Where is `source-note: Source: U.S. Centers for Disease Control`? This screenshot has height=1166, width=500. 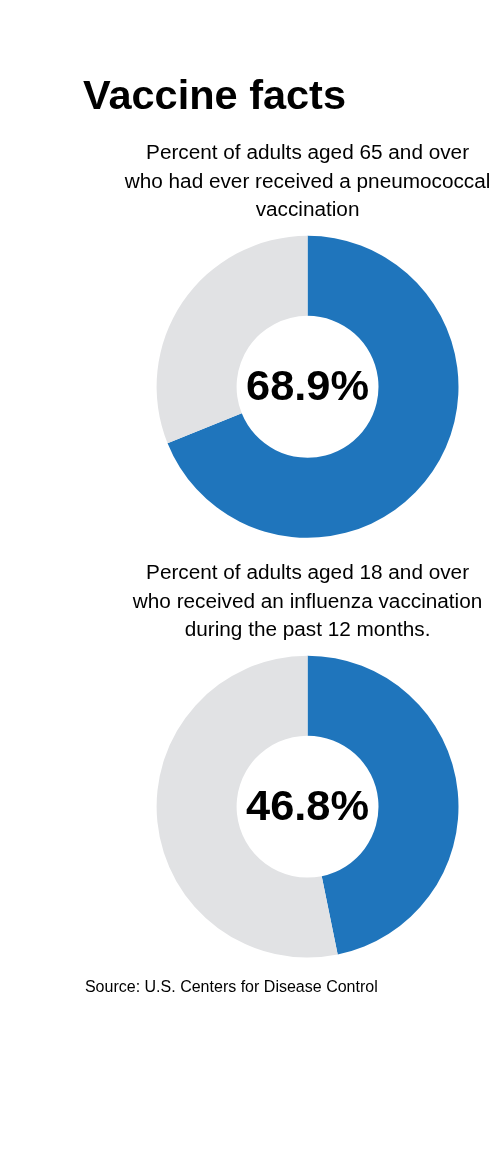
source-note: Source: U.S. Centers for Disease Control is located at coordinates (231, 986).